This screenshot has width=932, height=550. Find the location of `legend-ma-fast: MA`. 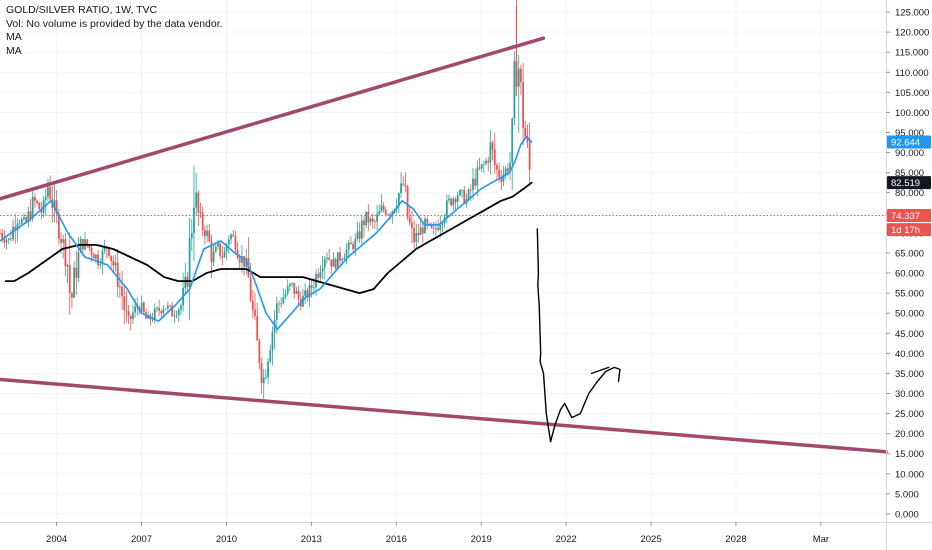

legend-ma-fast: MA is located at coordinates (14, 37).